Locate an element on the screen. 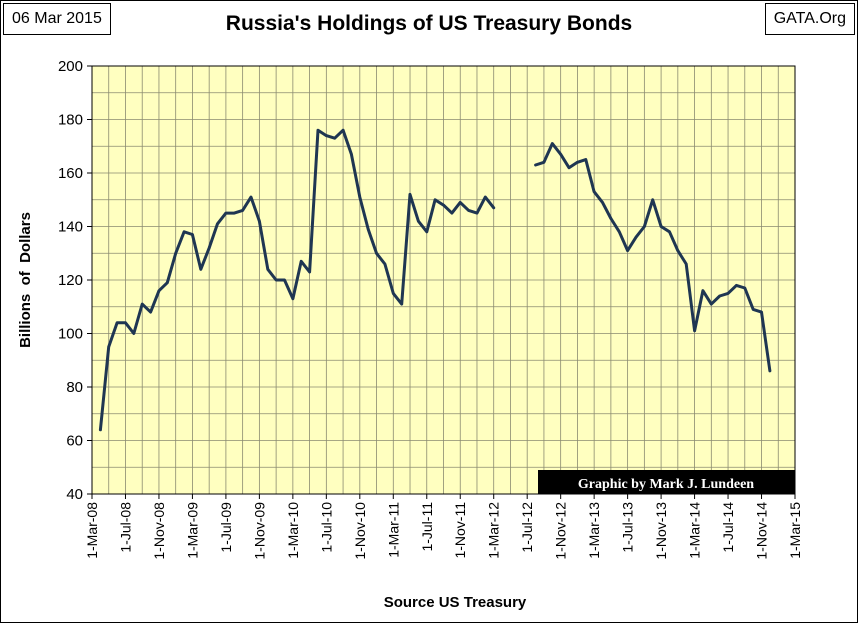  x-tick-label: 1-Nov-12 is located at coordinates (561, 531).